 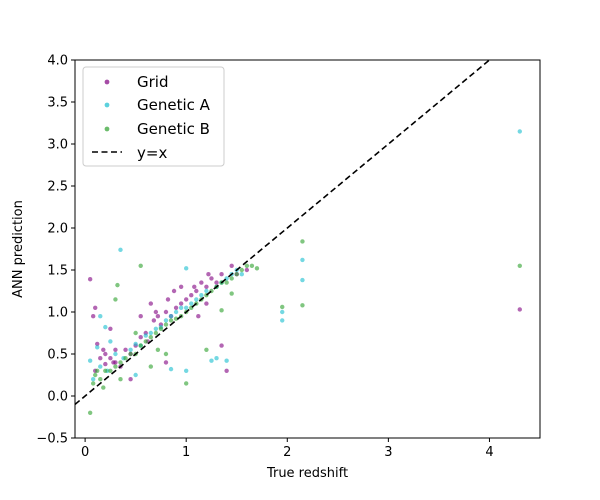 I want to click on legend-frame, so click(x=153, y=116).